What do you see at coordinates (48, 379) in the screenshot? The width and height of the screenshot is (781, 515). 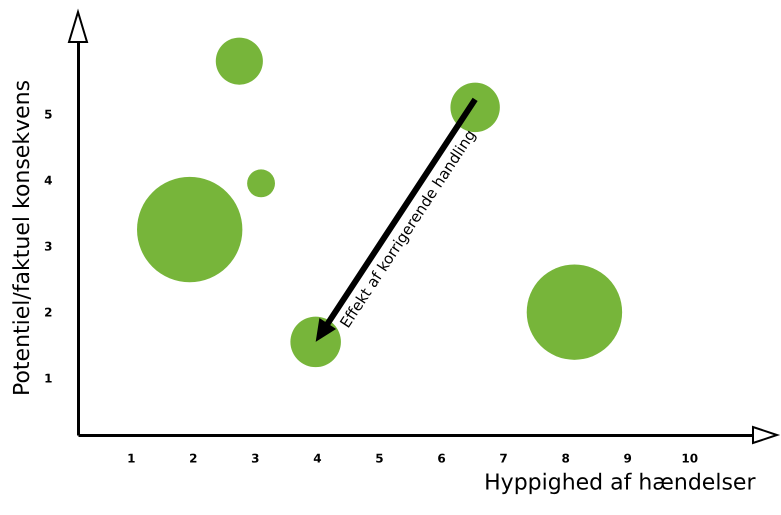 I see `y-tick-label: 1` at bounding box center [48, 379].